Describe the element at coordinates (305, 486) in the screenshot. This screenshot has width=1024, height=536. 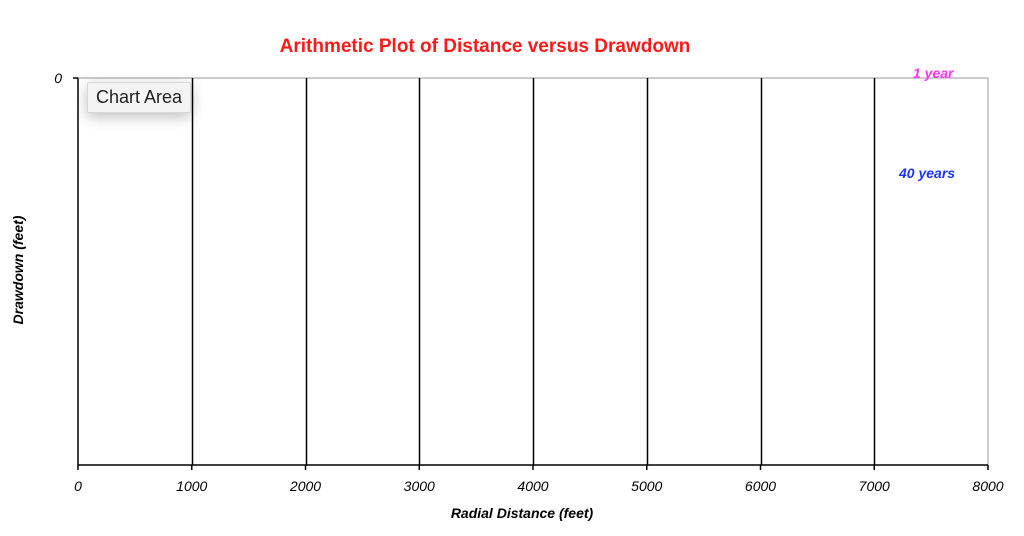
I see `x-tick-label-2000: 2000` at that location.